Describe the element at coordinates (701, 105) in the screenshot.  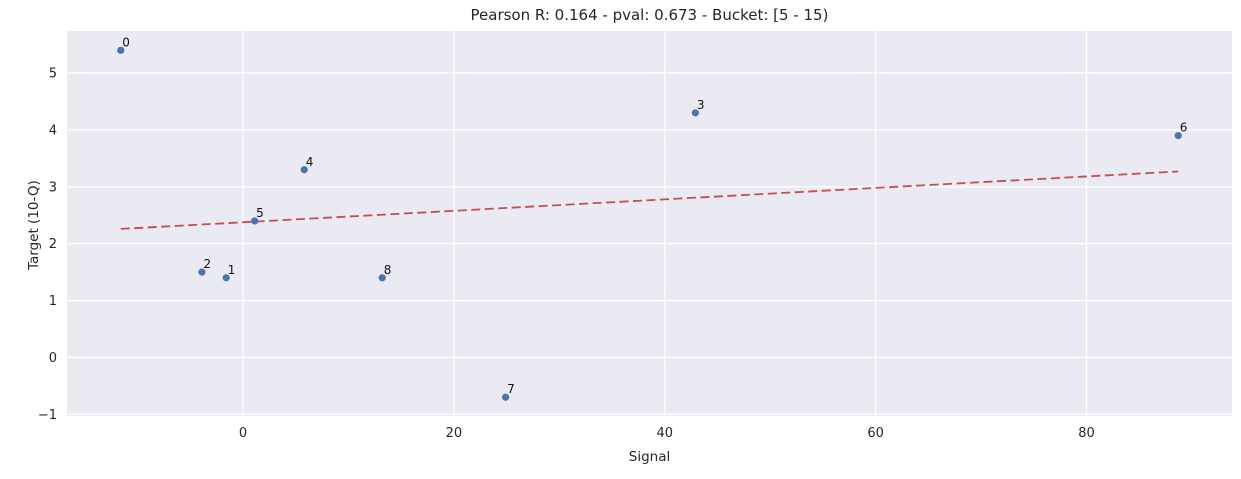
I see `point-label-3: 3` at that location.